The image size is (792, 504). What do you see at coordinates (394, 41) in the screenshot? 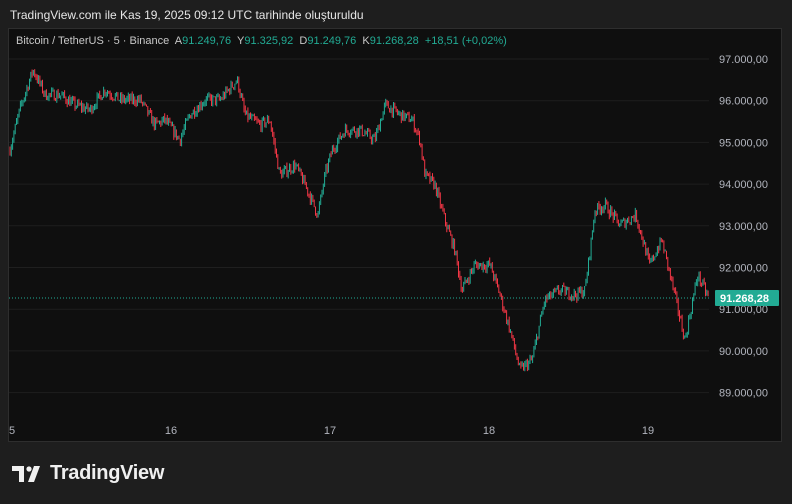
I see `close-value: 91.268,28` at bounding box center [394, 41].